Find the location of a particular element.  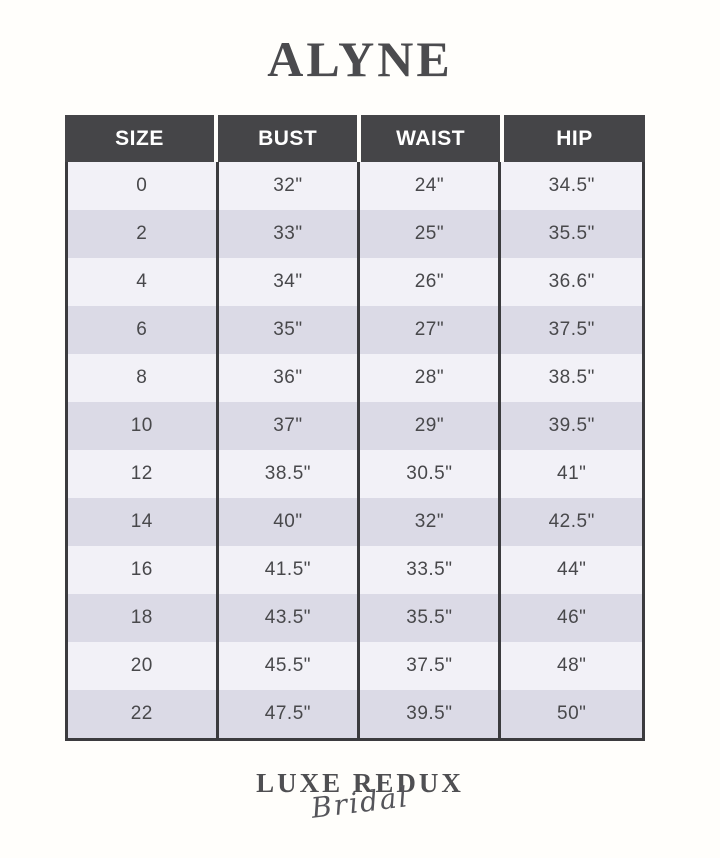

waist-cell: 29" is located at coordinates (427, 426).